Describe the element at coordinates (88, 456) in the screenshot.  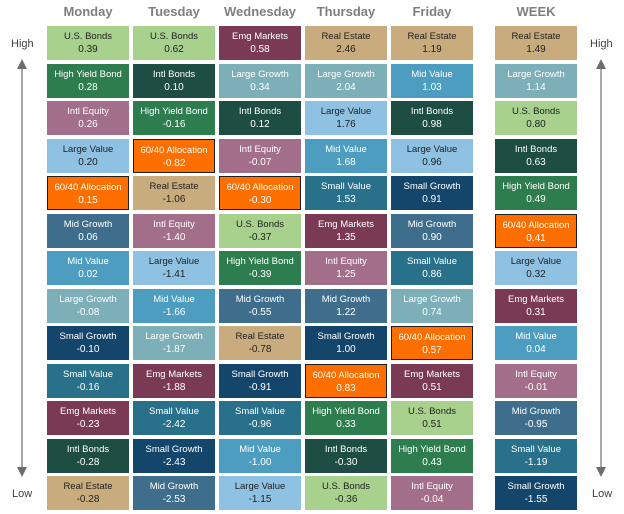
I see `cell-monday-12: Intl Bonds -0.28` at that location.